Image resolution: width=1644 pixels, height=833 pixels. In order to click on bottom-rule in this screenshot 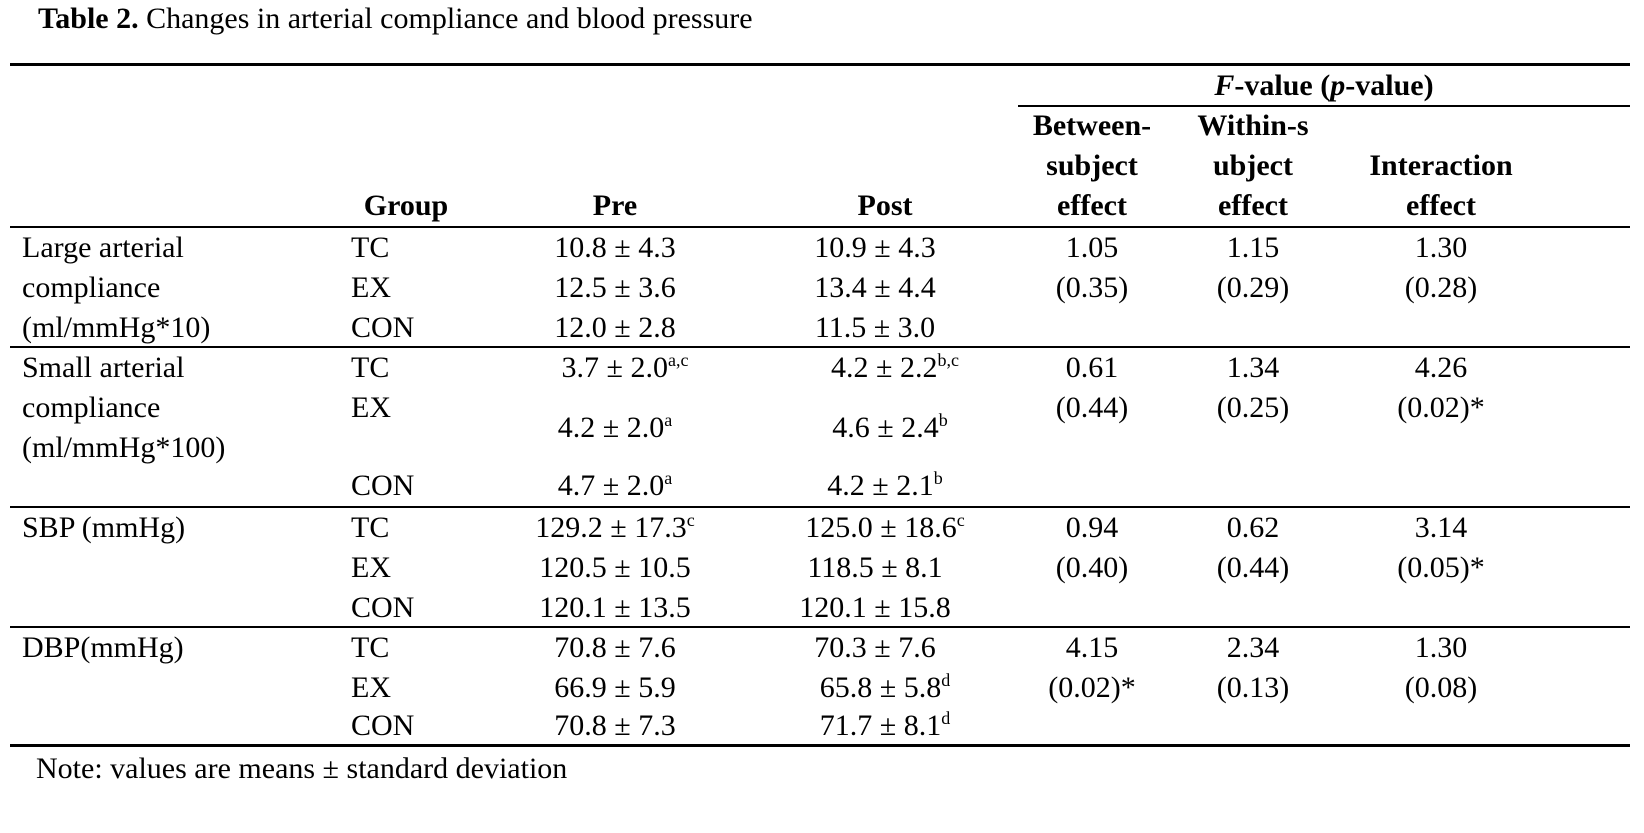, I will do `click(820, 745)`.